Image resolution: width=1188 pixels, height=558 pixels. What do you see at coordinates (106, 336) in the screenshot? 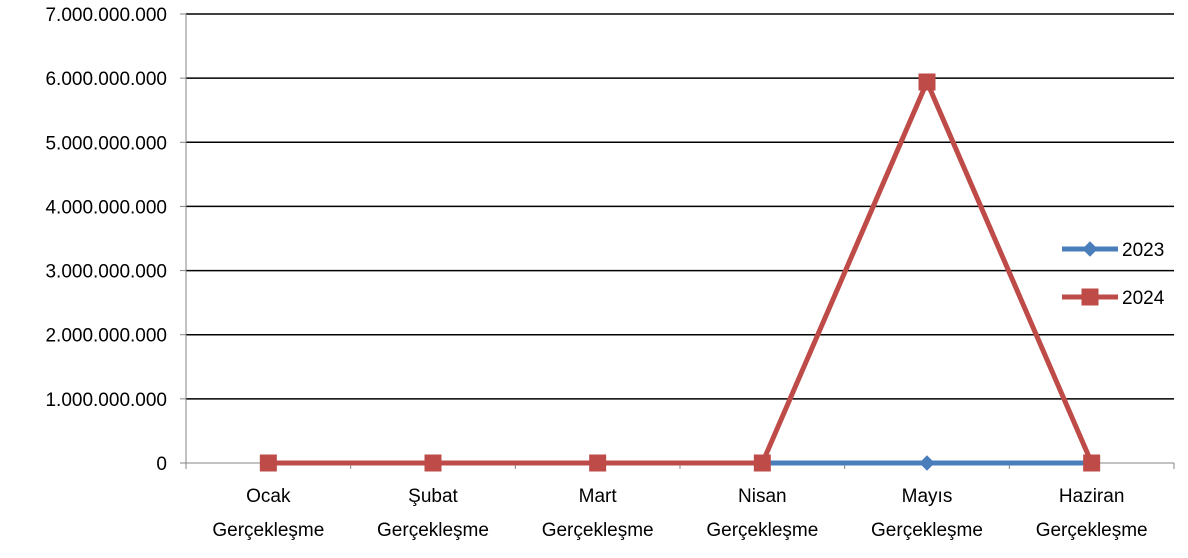
I see `y-tick-label: 2.000.000.000` at bounding box center [106, 336].